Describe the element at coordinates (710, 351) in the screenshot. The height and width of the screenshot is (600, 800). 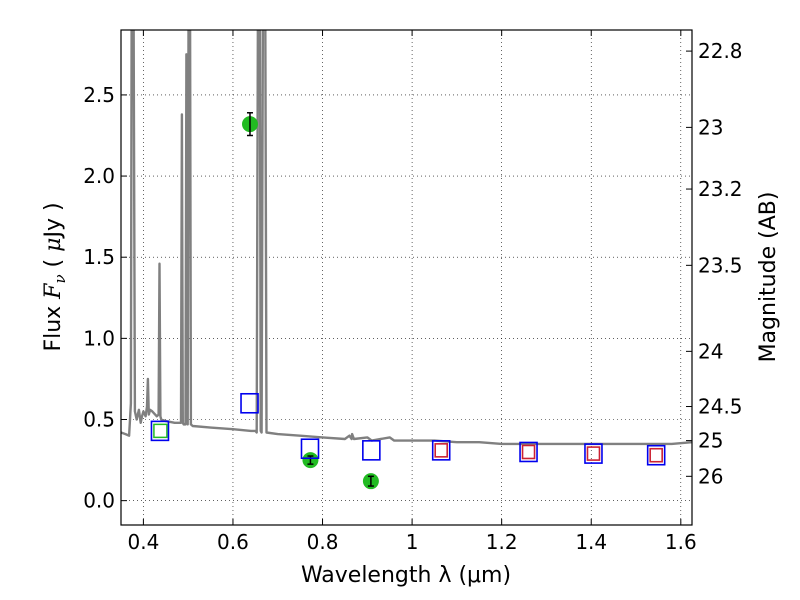
I see `right-tick-label: 24` at that location.